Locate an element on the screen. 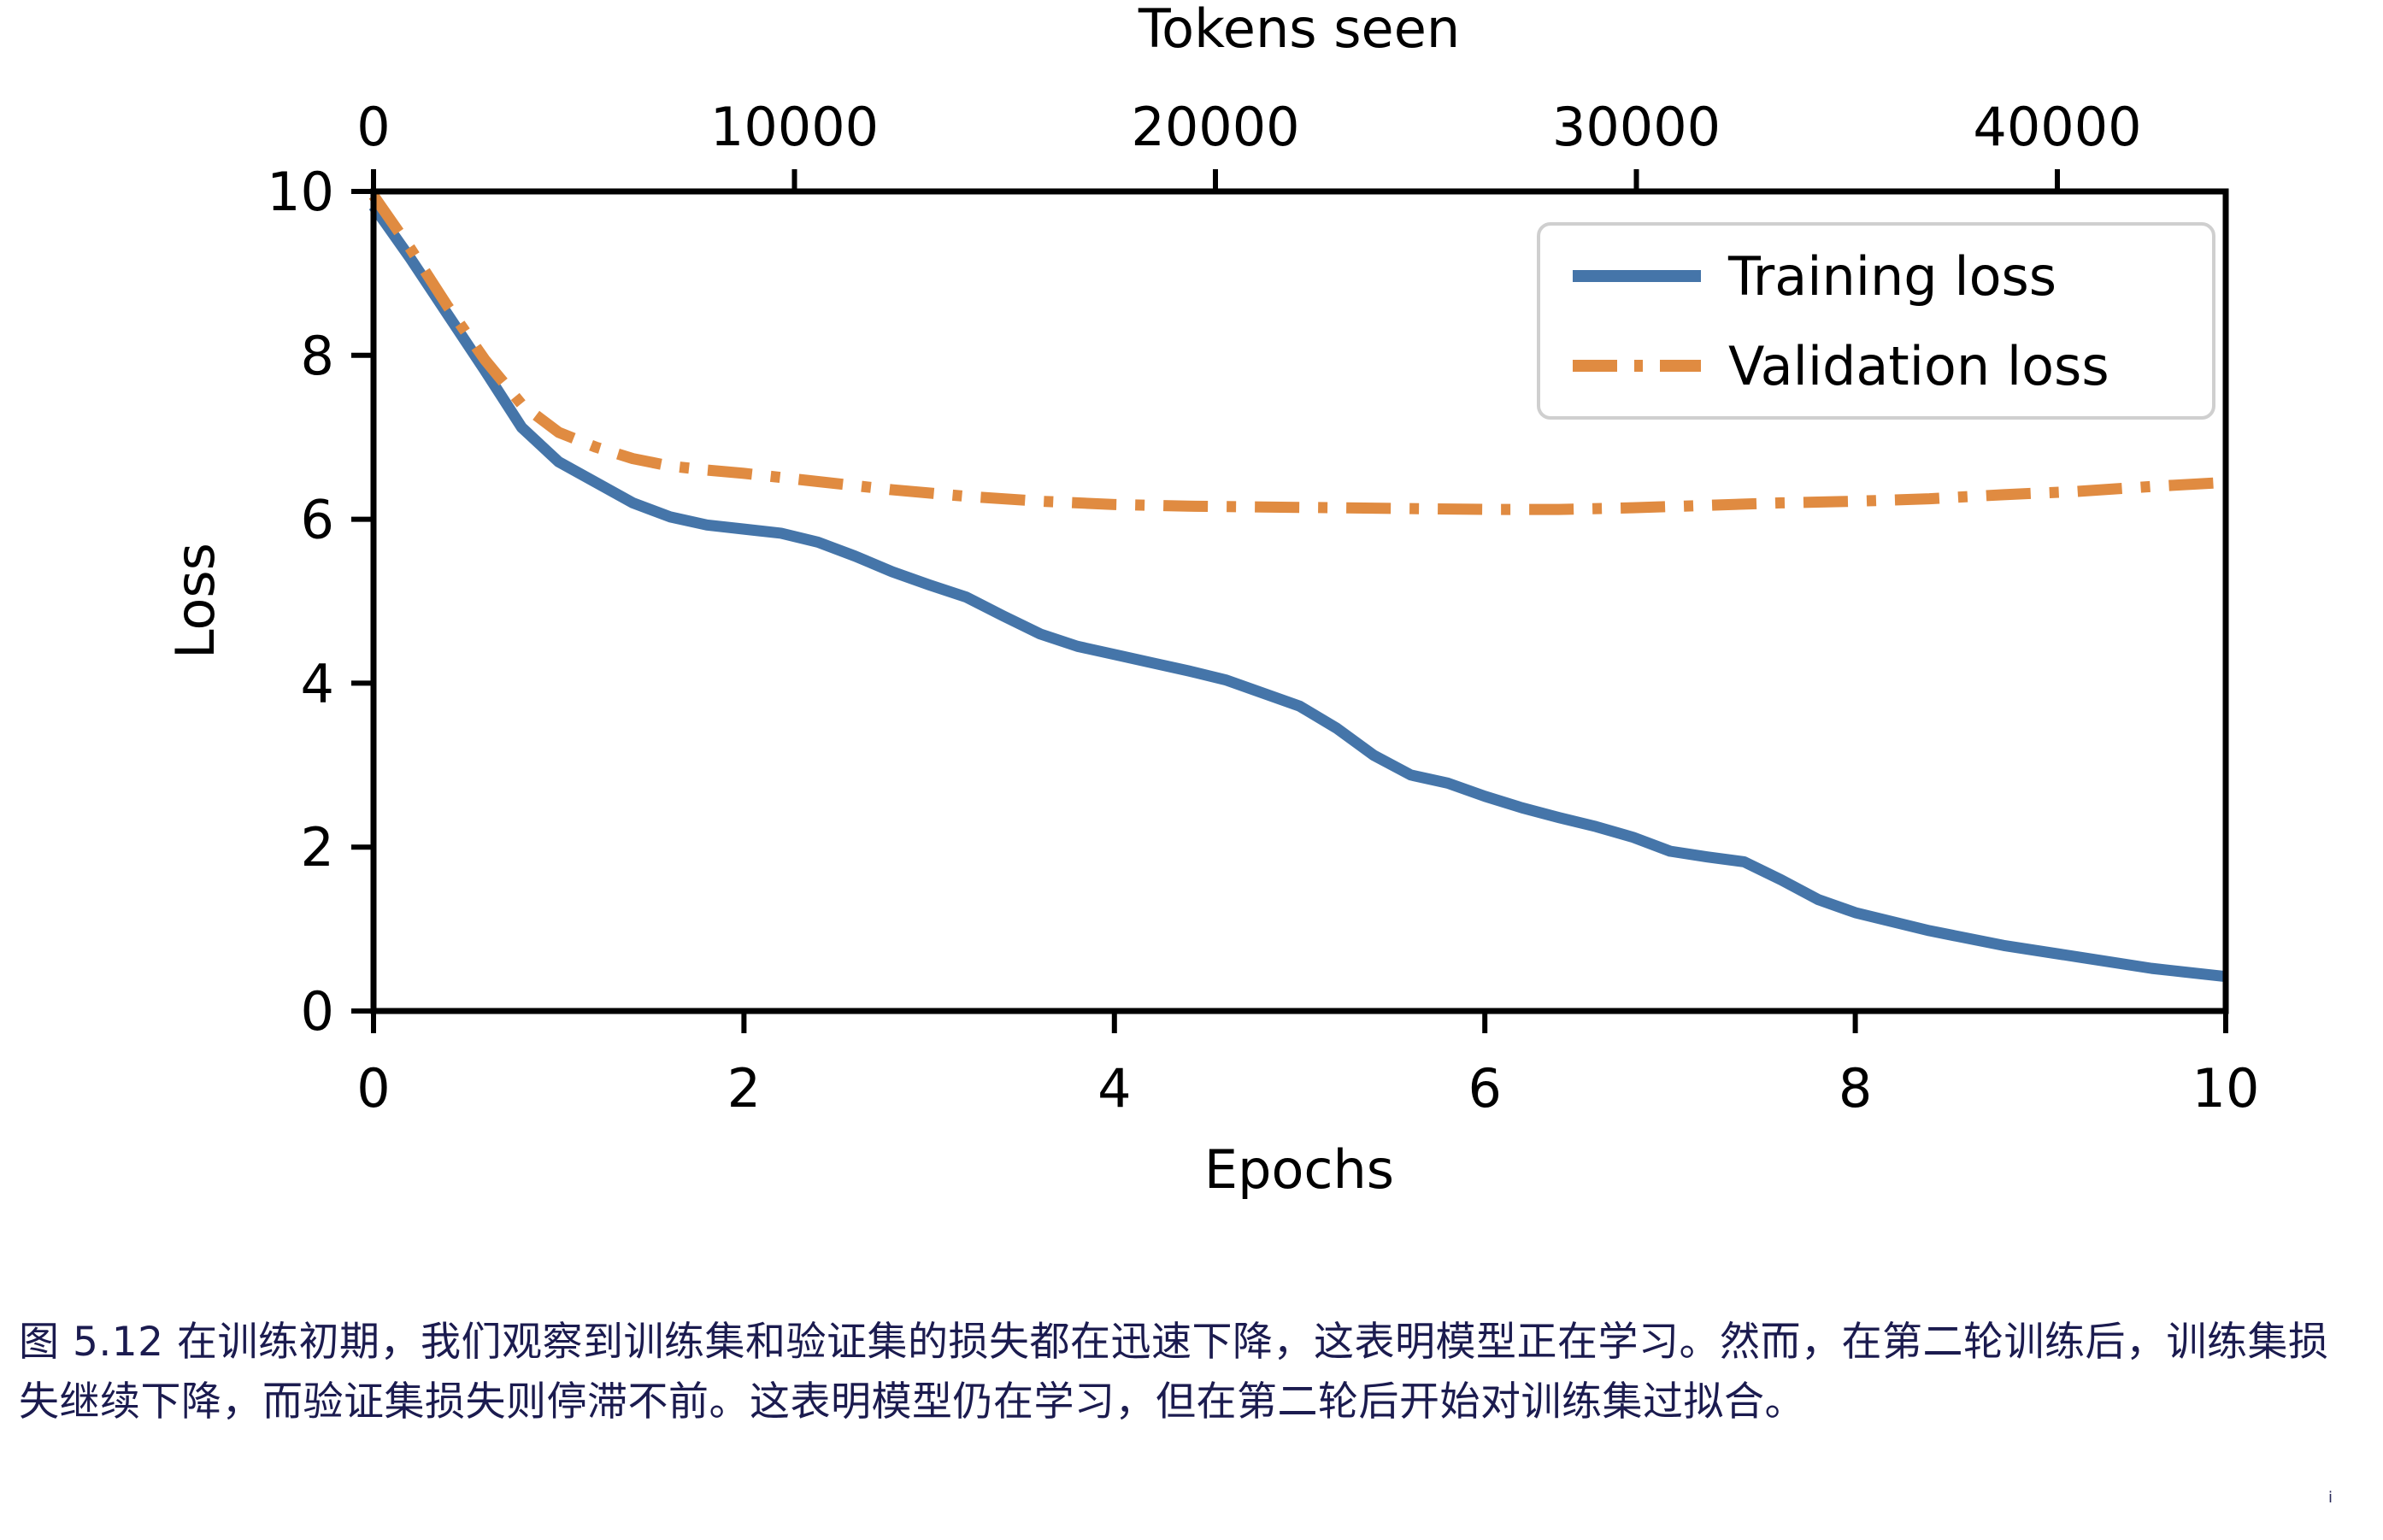 The image size is (2383, 1540). top-x-tick-label: 20000 is located at coordinates (1215, 127).